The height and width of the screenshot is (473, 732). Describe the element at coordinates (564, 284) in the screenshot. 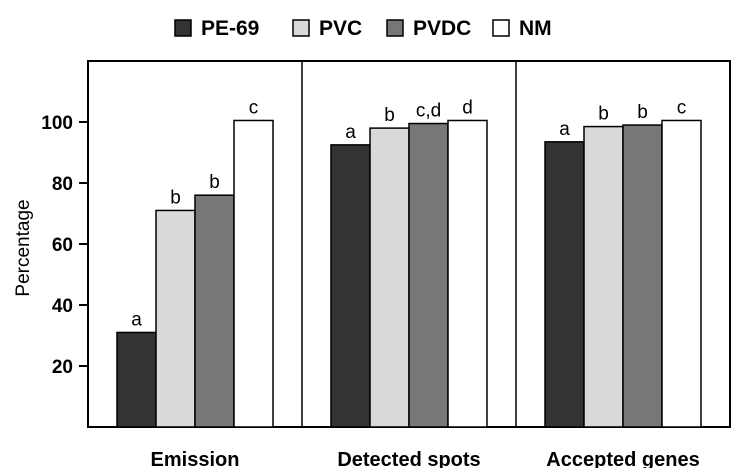

I see `bar-pe-69-accepted-genes` at that location.